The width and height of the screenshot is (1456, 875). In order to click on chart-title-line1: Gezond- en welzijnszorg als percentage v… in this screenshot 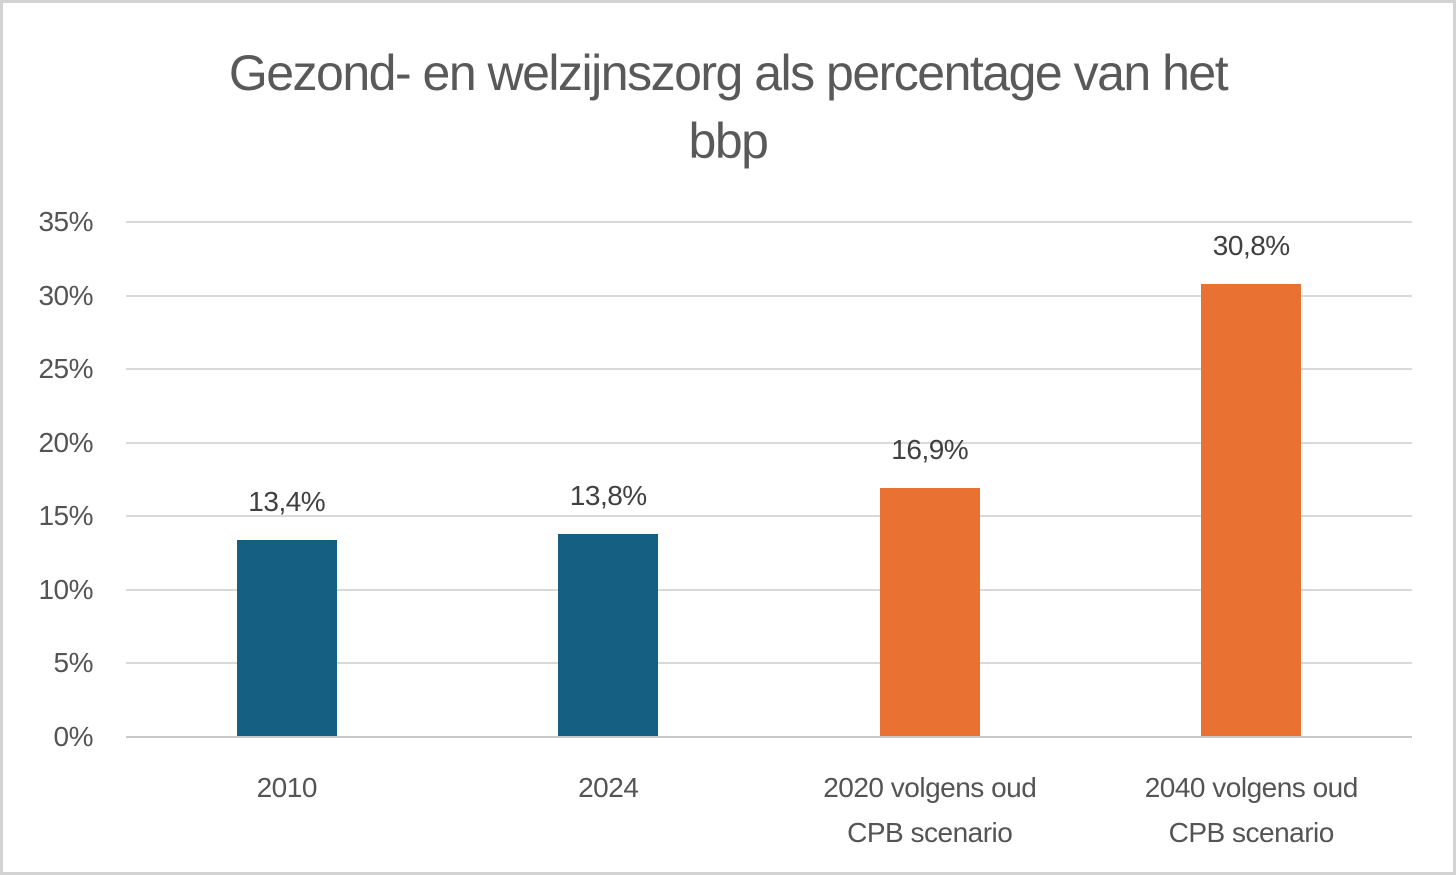, I will do `click(728, 73)`.